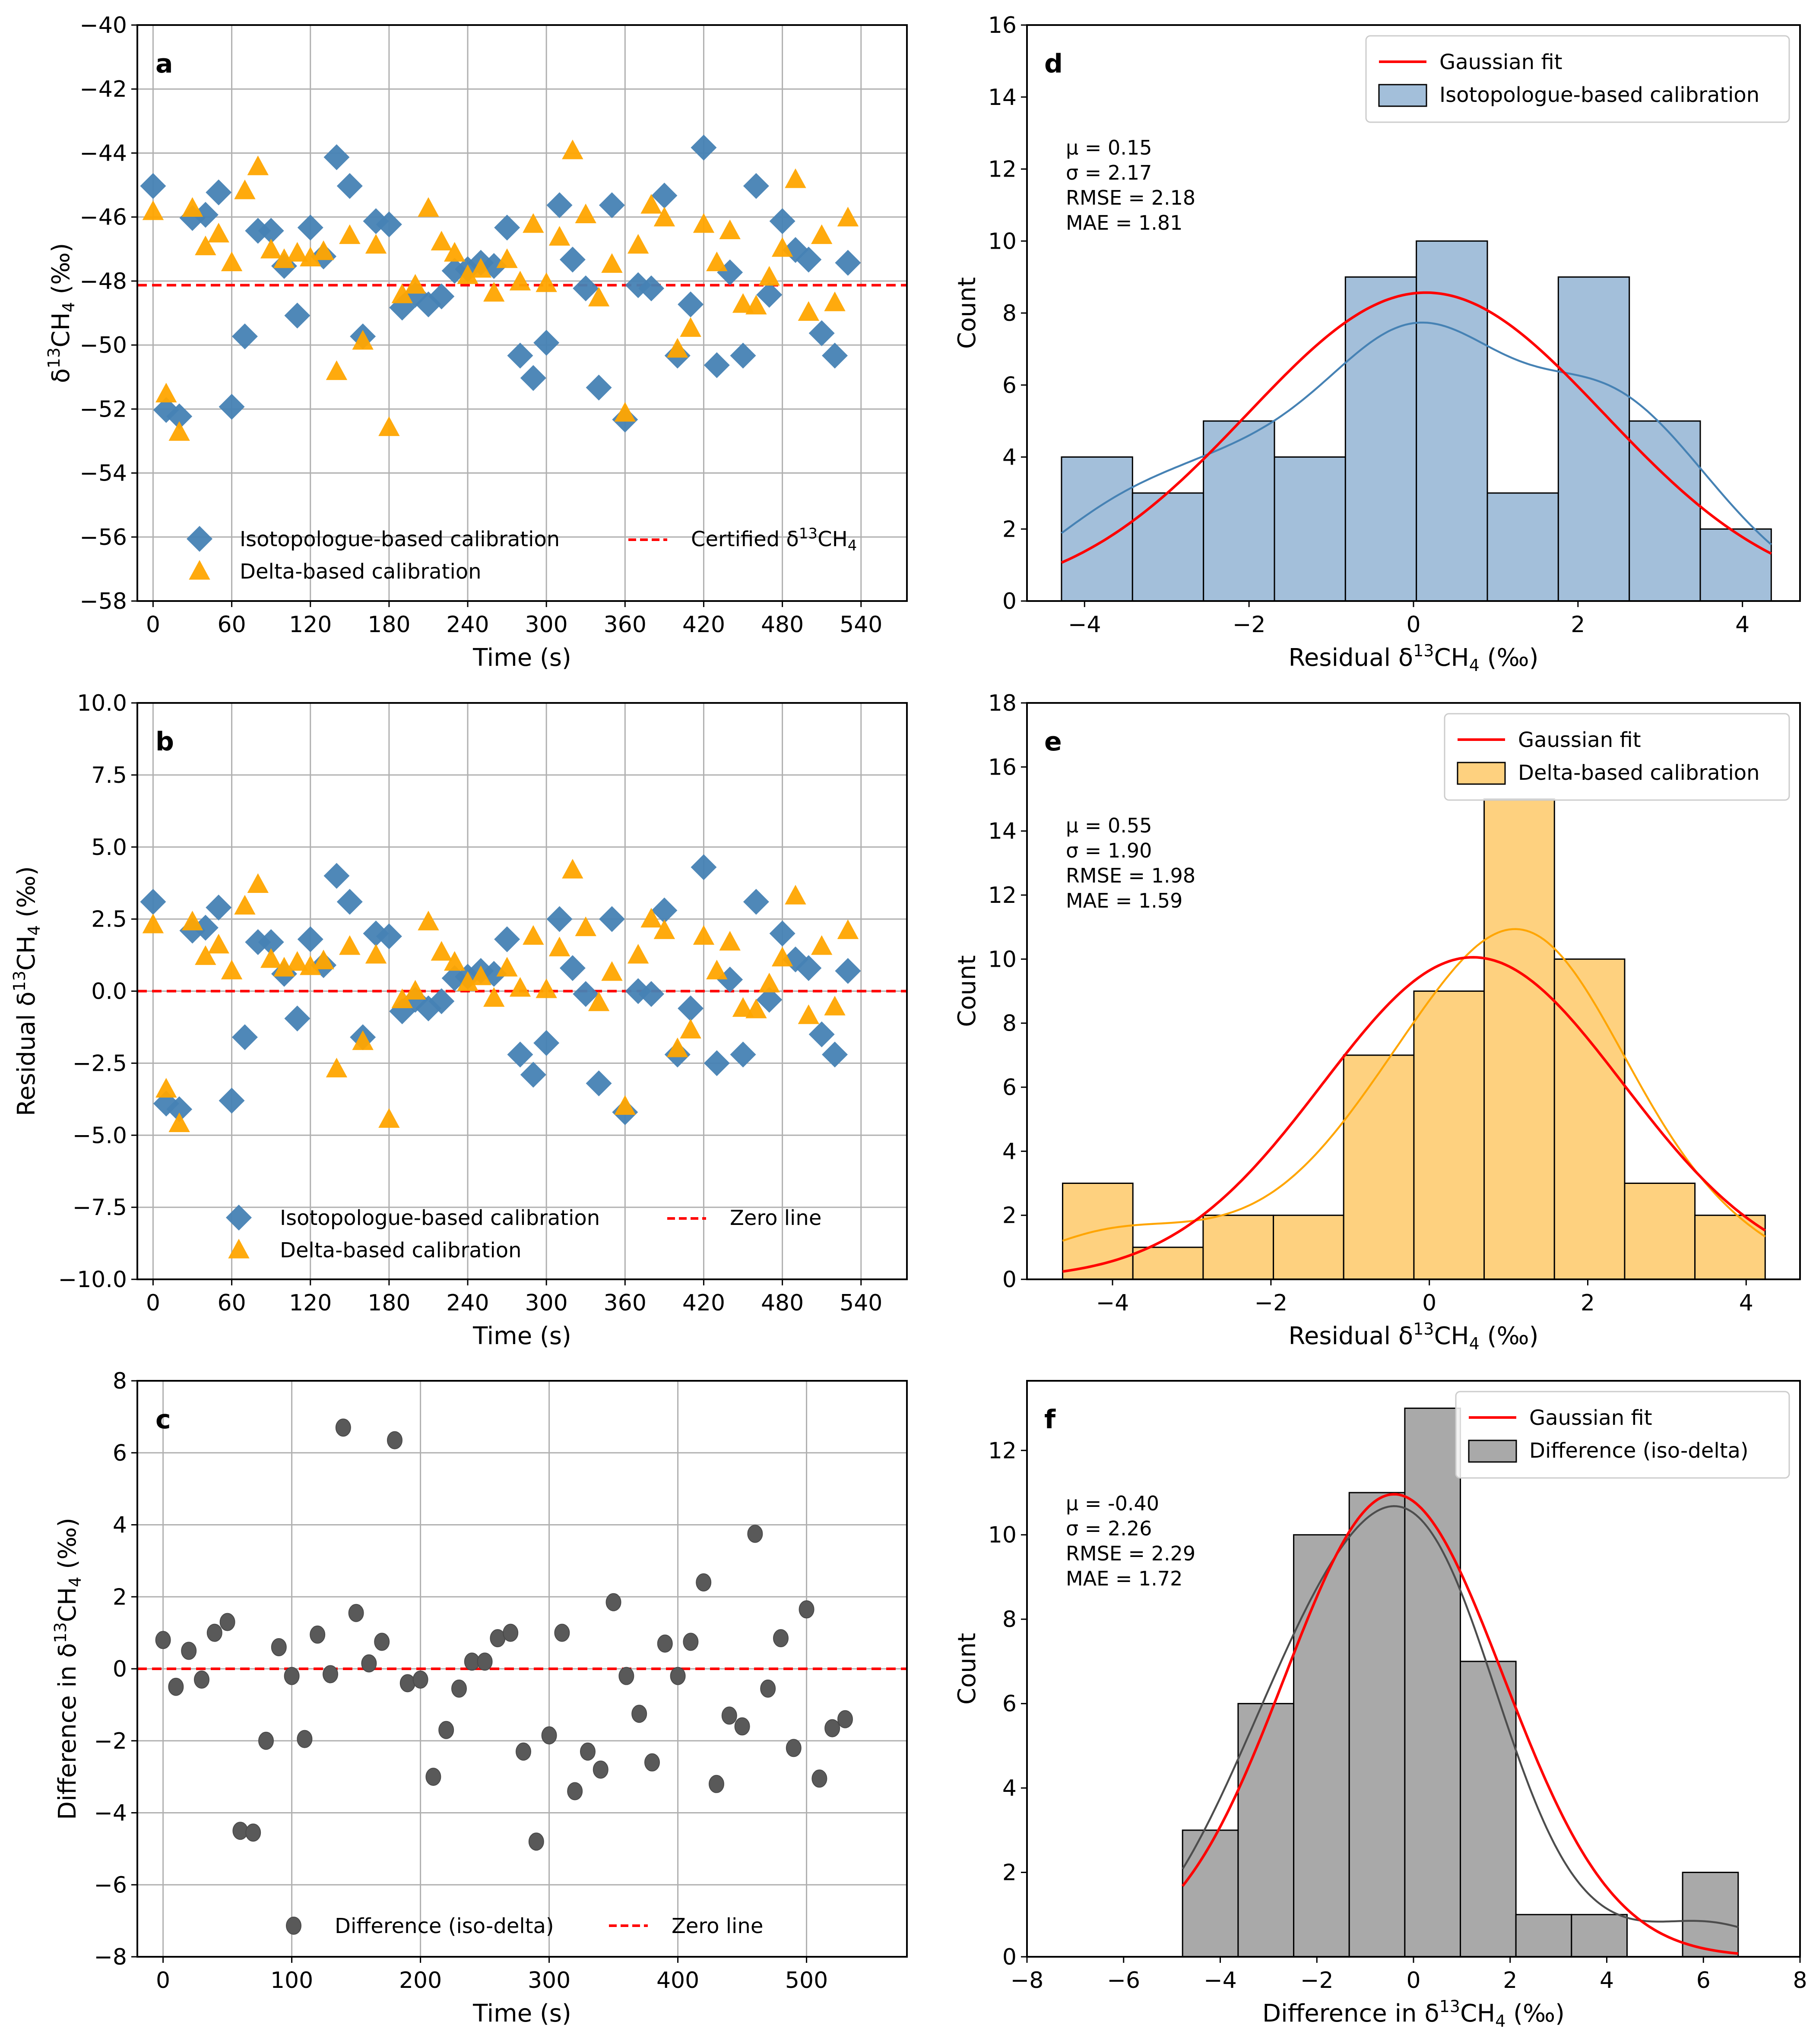 Image resolution: width=1816 pixels, height=2044 pixels. What do you see at coordinates (1130, 875) in the screenshot?
I see `stat-line: RMSE = 1.98` at bounding box center [1130, 875].